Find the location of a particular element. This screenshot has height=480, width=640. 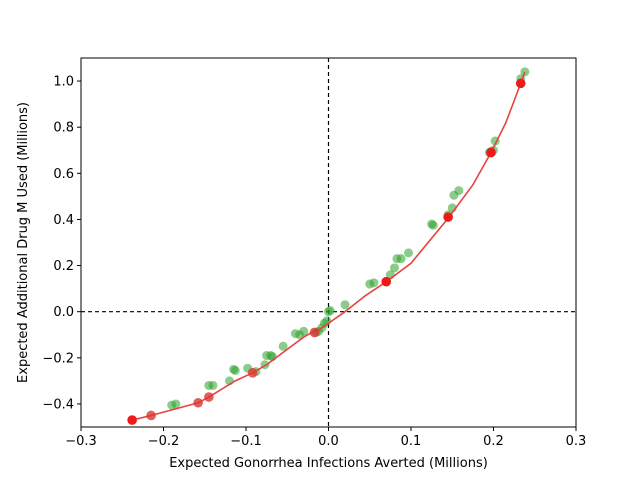

y-tick-label: 0.0 is located at coordinates (63, 312).